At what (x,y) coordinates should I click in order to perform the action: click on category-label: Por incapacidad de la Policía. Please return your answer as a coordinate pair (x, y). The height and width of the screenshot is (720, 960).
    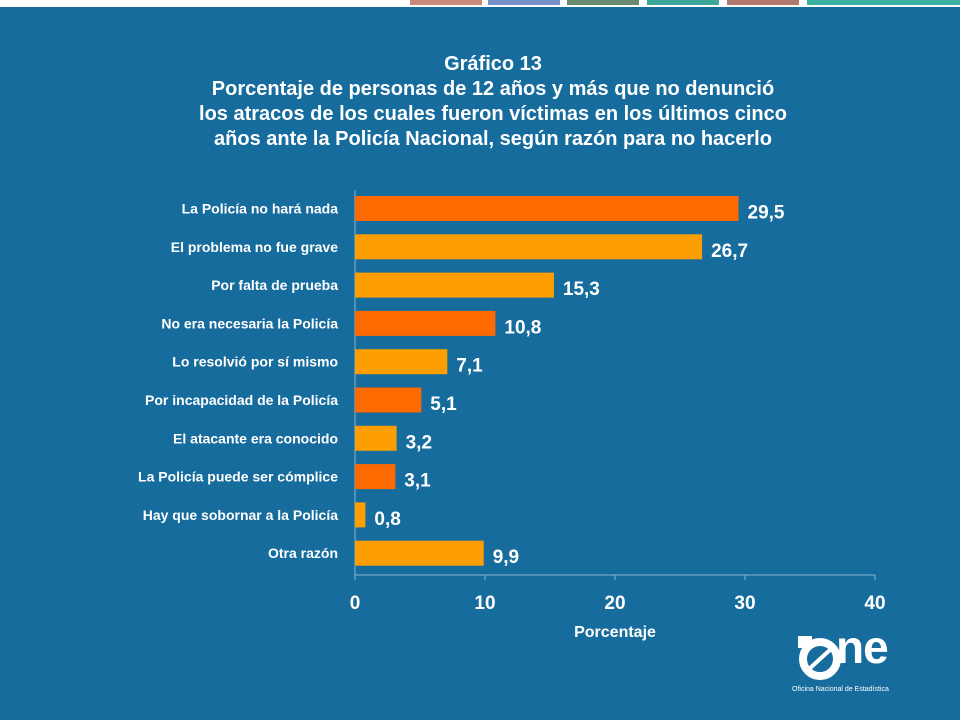
    Looking at the image, I should click on (241, 400).